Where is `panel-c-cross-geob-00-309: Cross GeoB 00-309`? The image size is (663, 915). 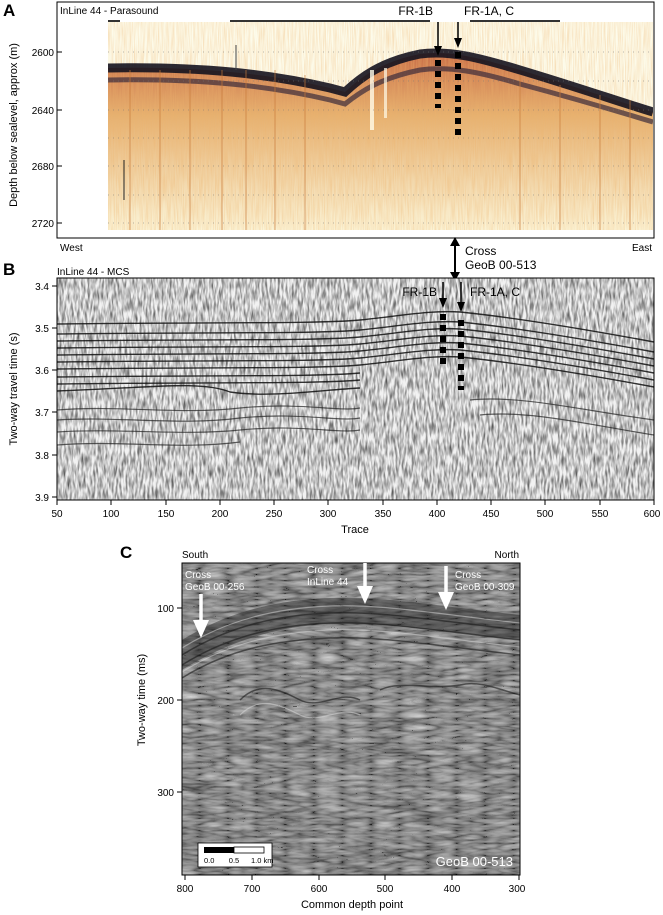
panel-c-cross-geob-00-309: Cross GeoB 00-309 is located at coordinates (476, 588).